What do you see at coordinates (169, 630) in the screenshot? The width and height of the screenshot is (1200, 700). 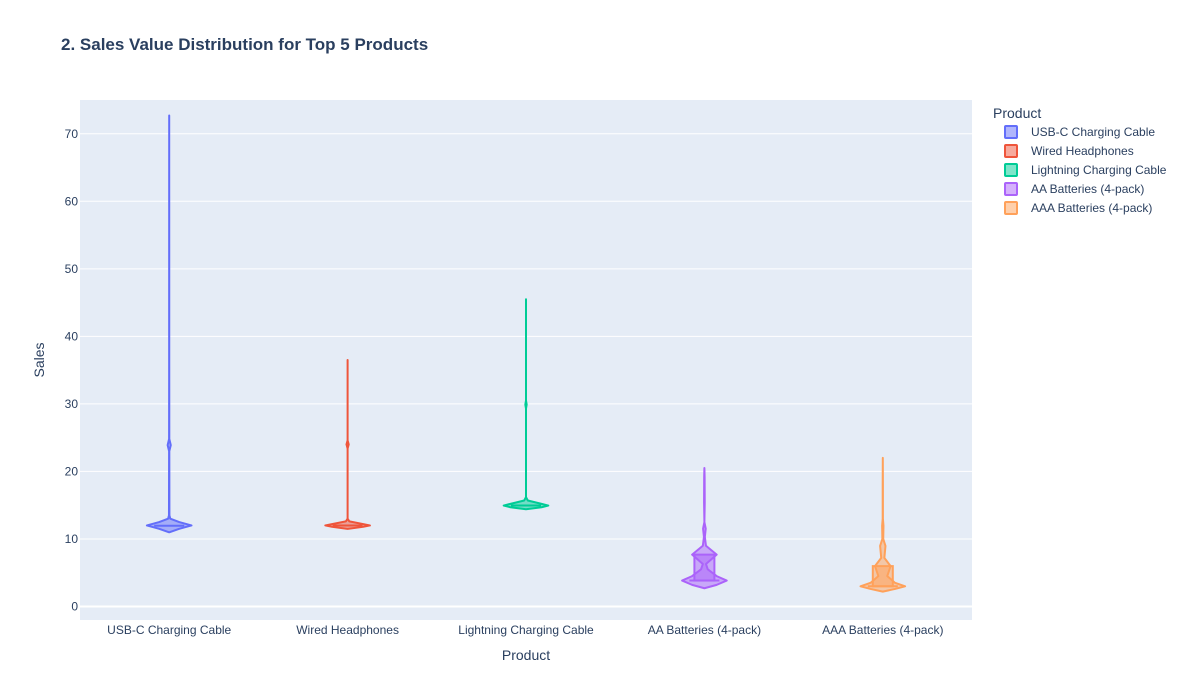 I see `x-tick-label: USB-C Charging Cable` at bounding box center [169, 630].